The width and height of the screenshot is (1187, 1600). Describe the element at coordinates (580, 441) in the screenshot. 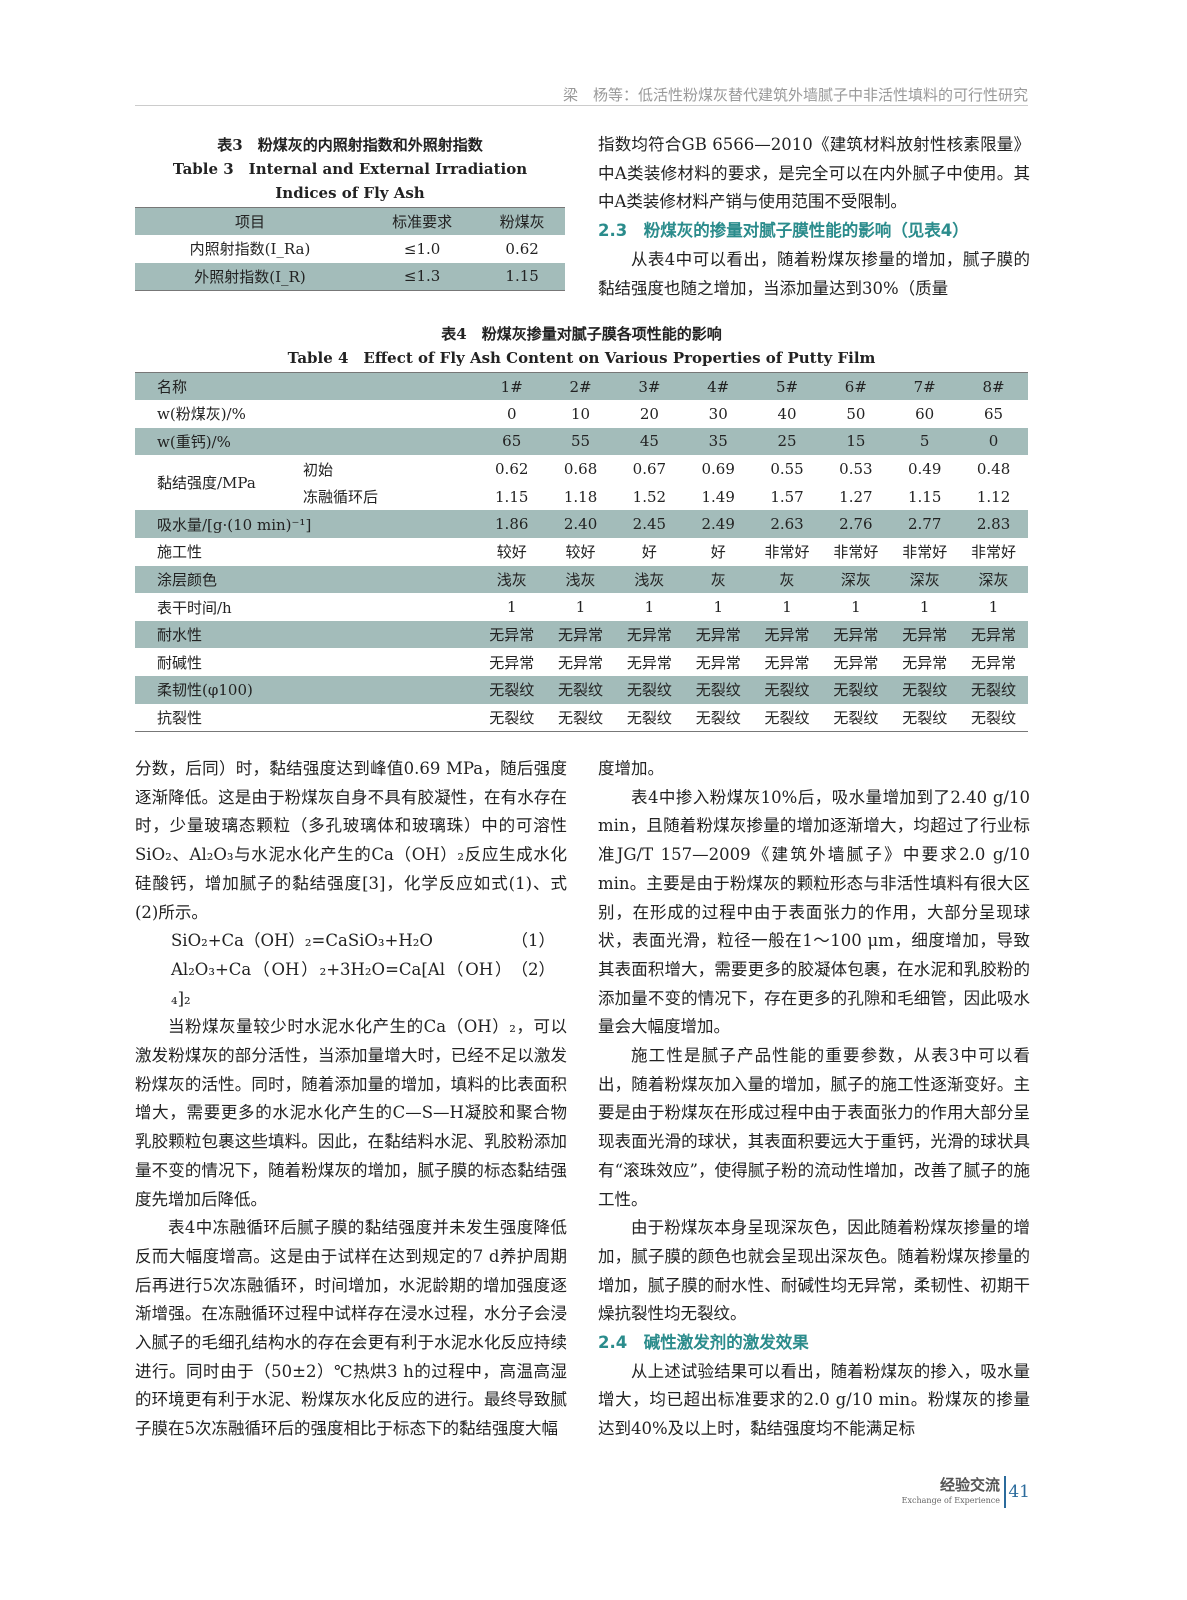

I see `table4-cell: 55` at that location.